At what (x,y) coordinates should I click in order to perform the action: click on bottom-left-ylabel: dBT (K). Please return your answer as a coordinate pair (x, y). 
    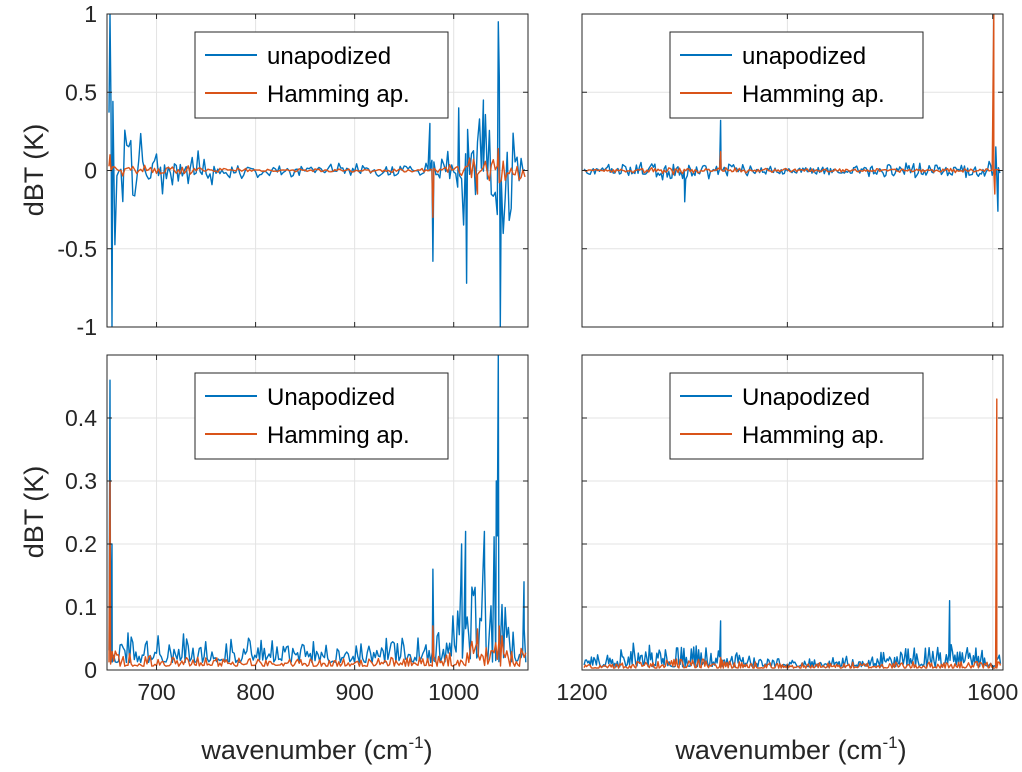
    Looking at the image, I should click on (34, 512).